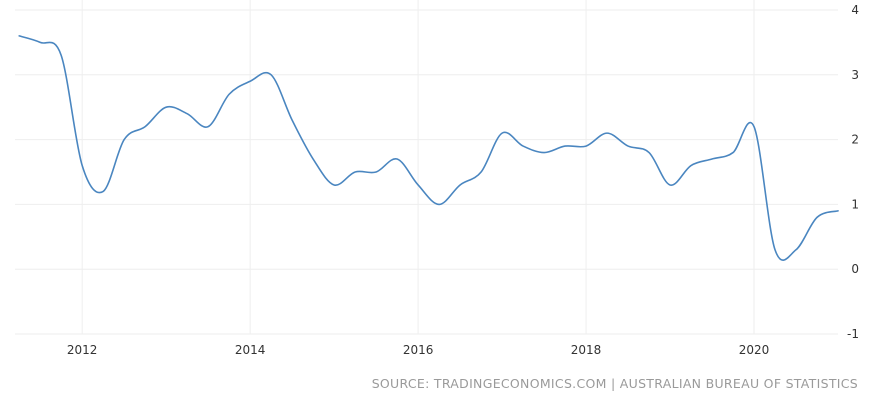 The width and height of the screenshot is (872, 403). What do you see at coordinates (855, 140) in the screenshot?
I see `y-tick-label: 2` at bounding box center [855, 140].